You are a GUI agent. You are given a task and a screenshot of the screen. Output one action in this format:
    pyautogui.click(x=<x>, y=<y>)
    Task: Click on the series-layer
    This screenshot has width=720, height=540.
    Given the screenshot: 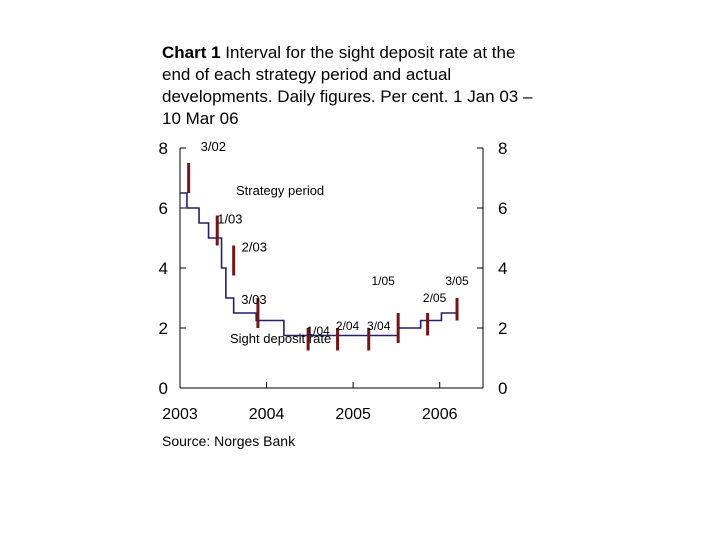 What is the action you would take?
    pyautogui.click(x=318, y=264)
    